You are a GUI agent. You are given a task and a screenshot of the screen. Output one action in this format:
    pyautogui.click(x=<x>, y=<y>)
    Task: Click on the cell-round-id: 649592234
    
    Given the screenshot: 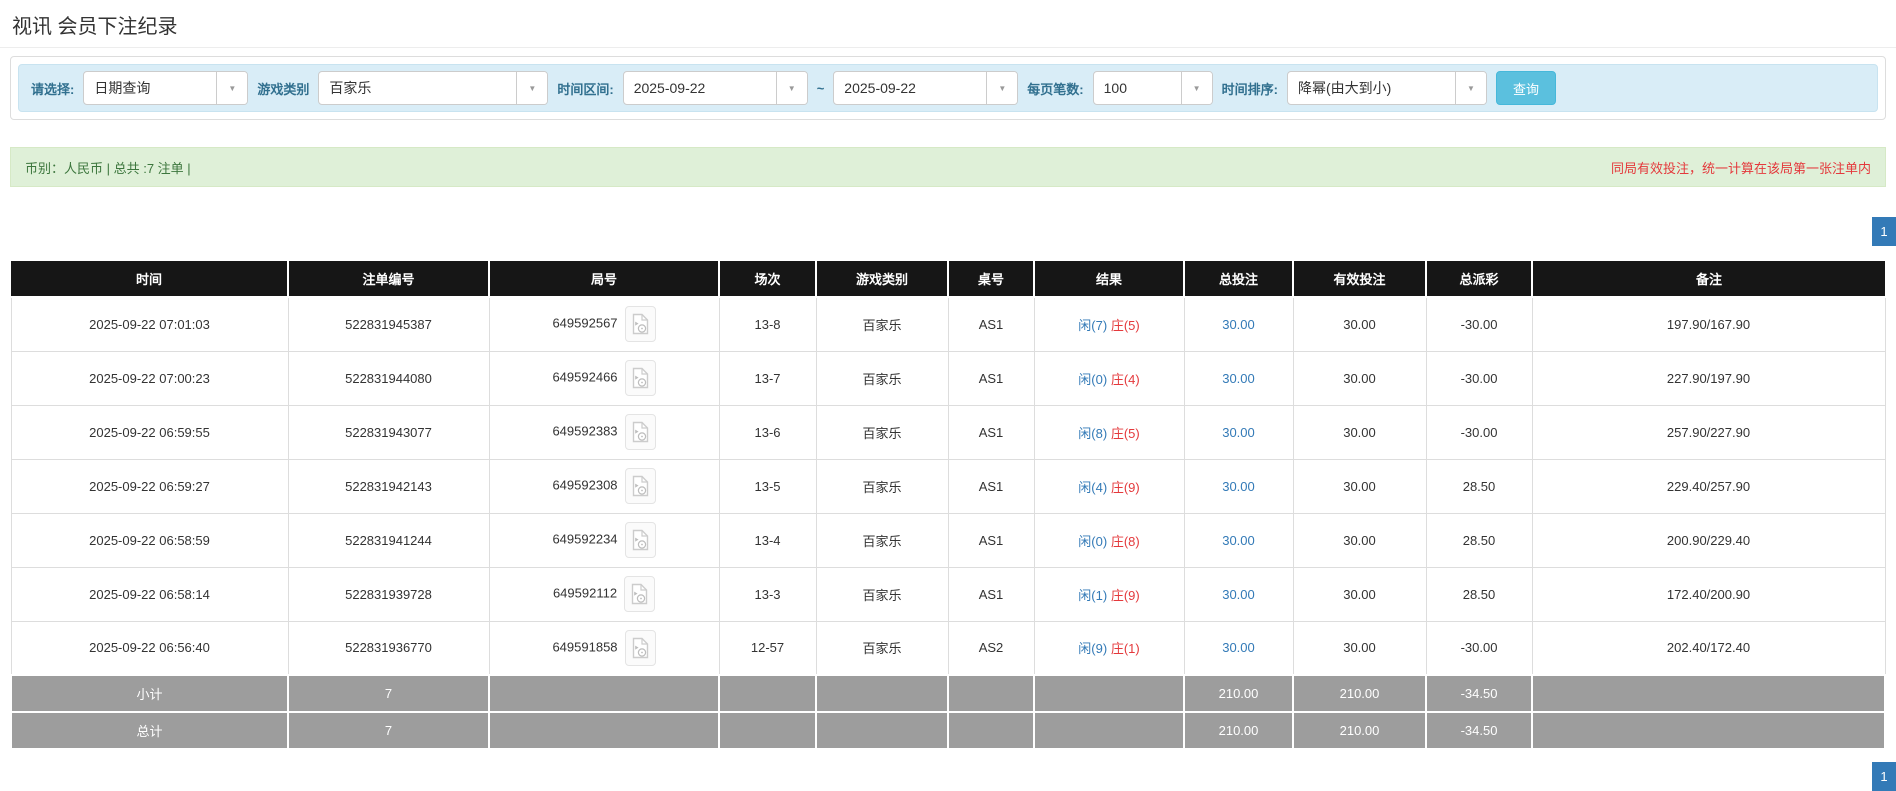 What is the action you would take?
    pyautogui.click(x=604, y=540)
    